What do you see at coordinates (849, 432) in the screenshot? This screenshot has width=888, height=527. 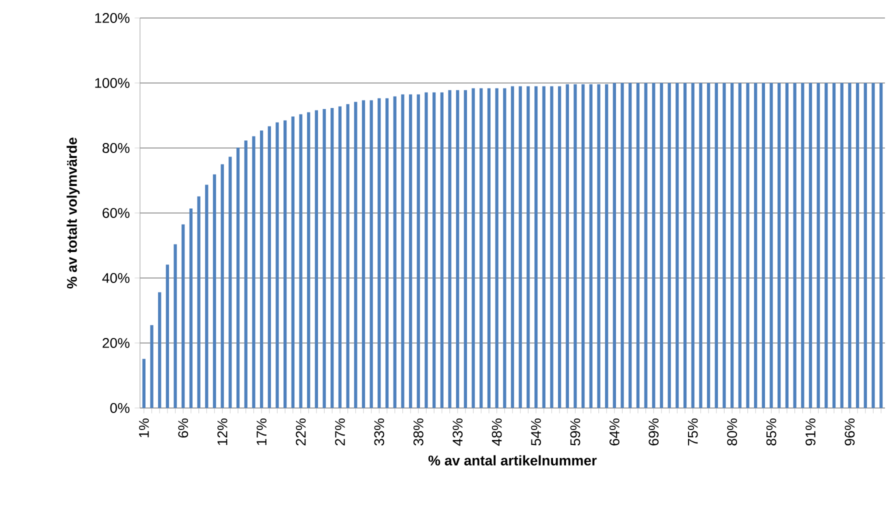 I see `x-tick-label: 96%` at bounding box center [849, 432].